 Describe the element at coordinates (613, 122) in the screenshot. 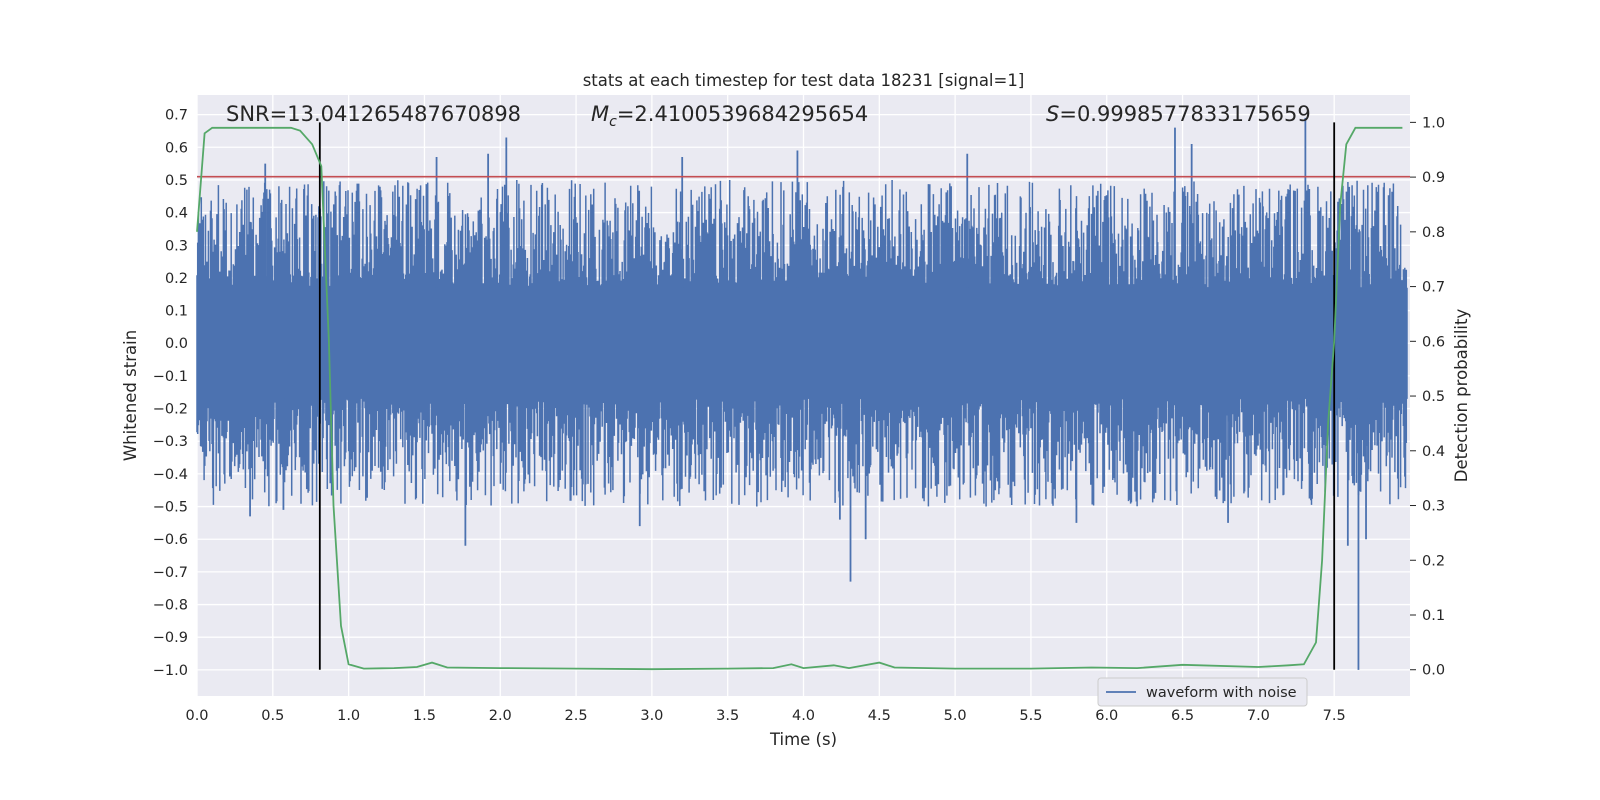

I see `chirp-mass-subscript: c` at that location.